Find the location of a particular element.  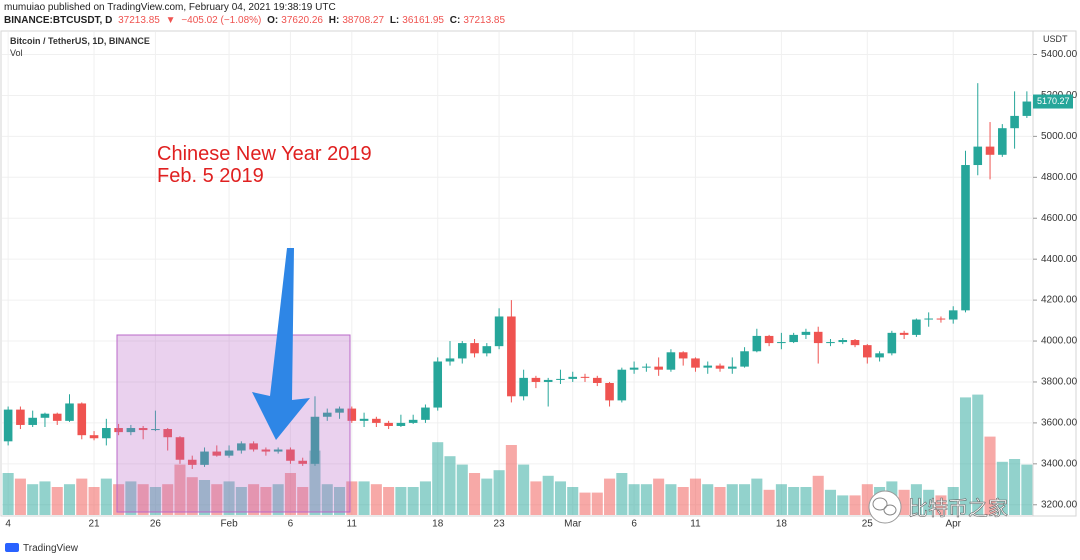

watermark: 比特币之家 is located at coordinates (938, 507).